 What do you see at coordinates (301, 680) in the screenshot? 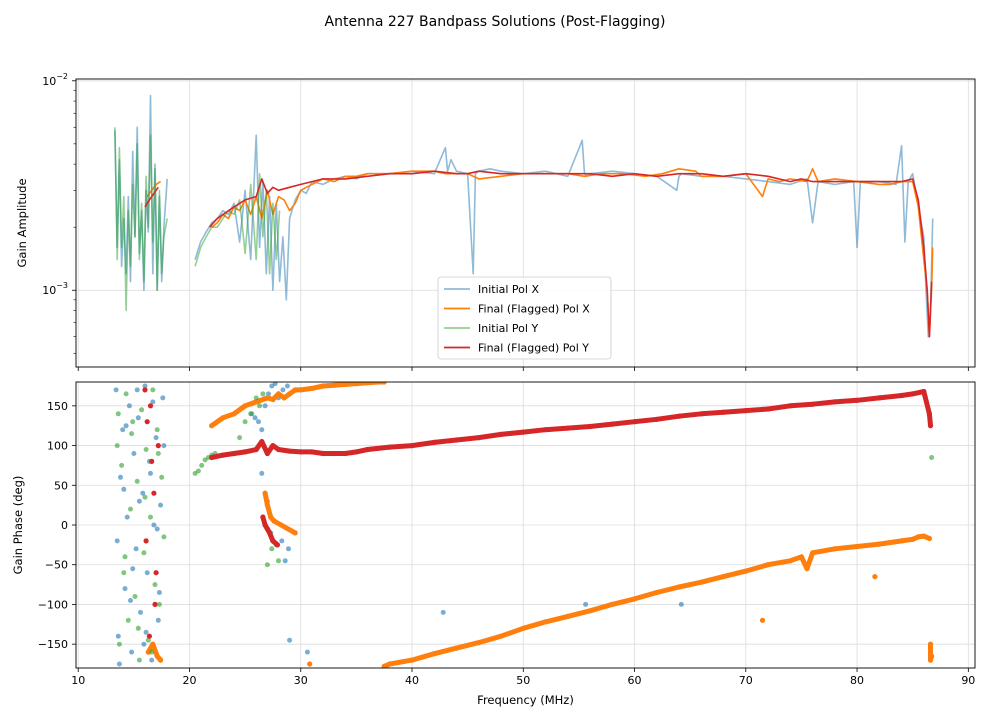
I see `x-tick-label: 30` at bounding box center [301, 680].